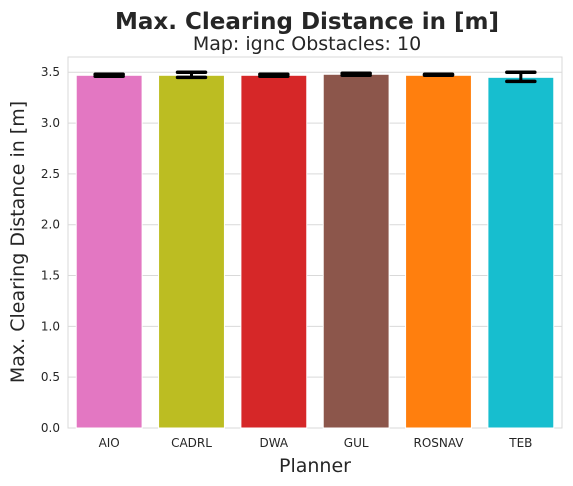 The image size is (573, 486). What do you see at coordinates (50, 174) in the screenshot?
I see `y-tick-label: 2.5` at bounding box center [50, 174].